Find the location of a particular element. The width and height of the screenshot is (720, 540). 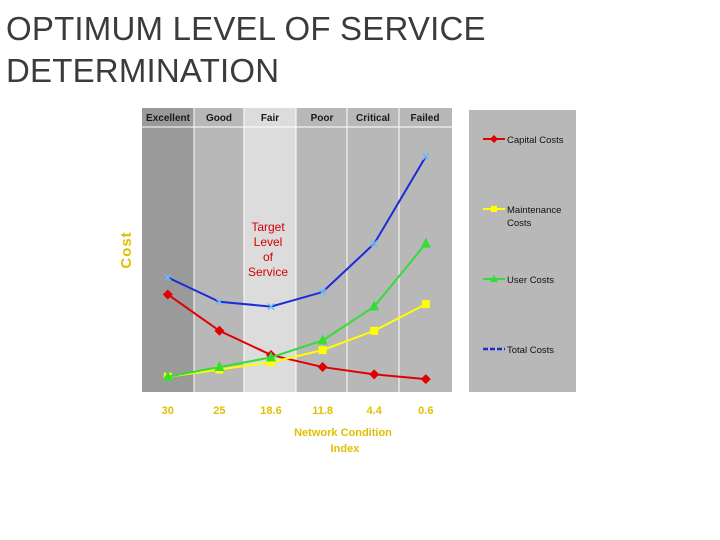

legend-maintenance-label-2: Costs is located at coordinates (519, 223).